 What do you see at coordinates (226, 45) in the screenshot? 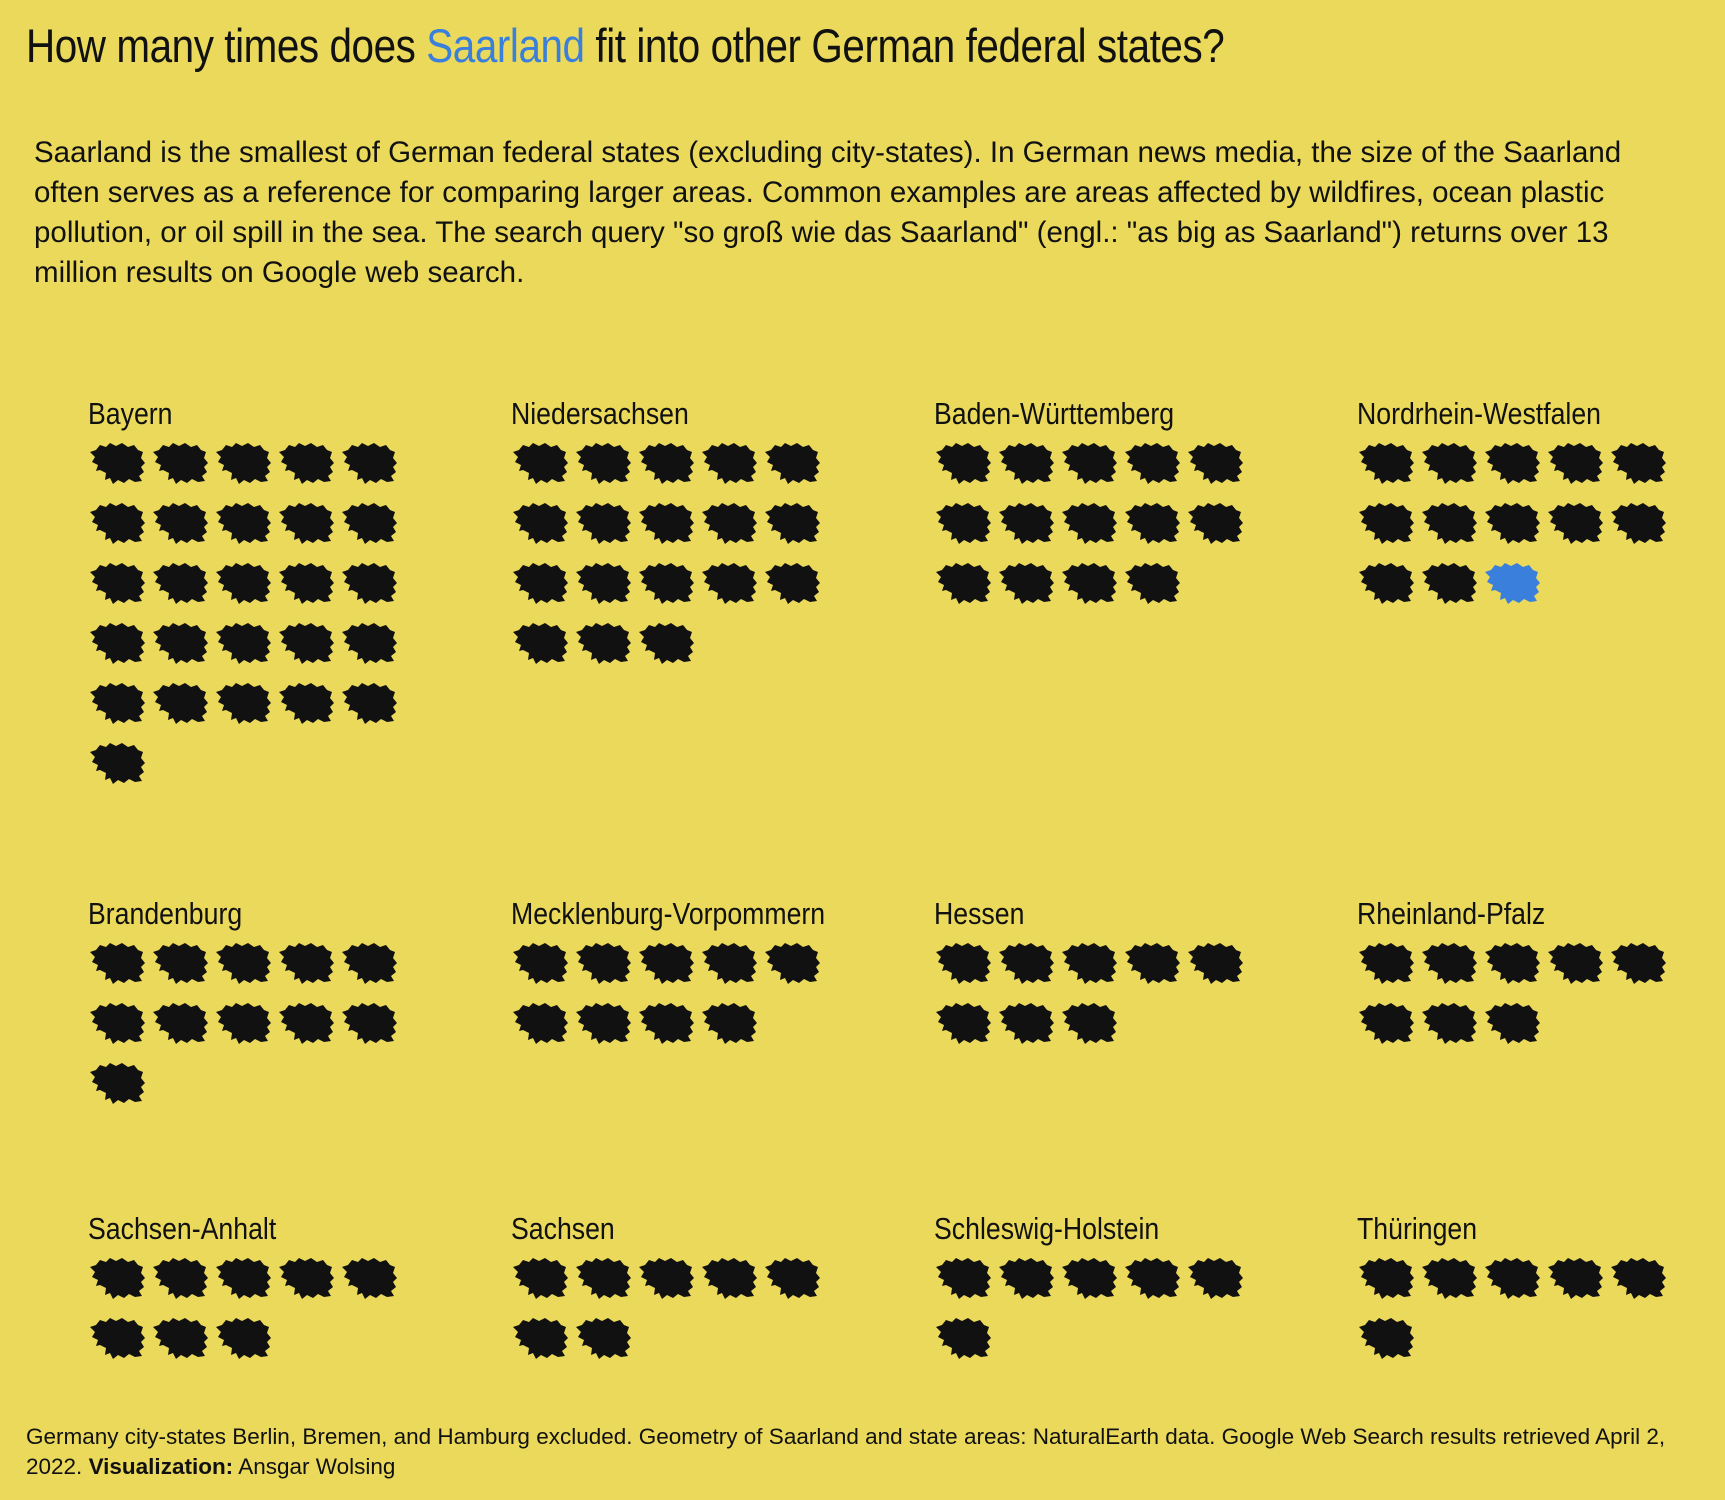
I see `title-before: How many times does` at bounding box center [226, 45].